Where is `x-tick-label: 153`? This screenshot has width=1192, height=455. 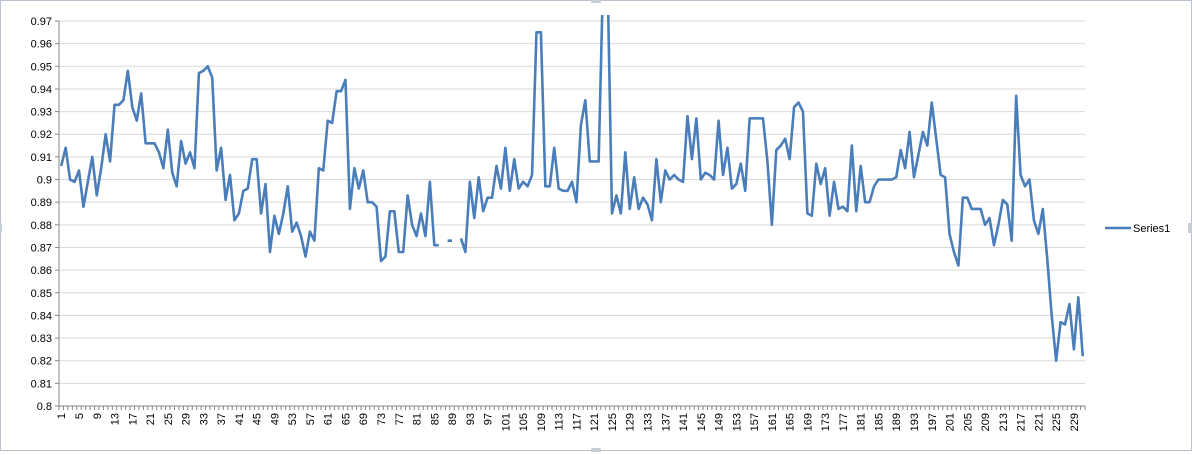 x-tick-label: 153 is located at coordinates (737, 422).